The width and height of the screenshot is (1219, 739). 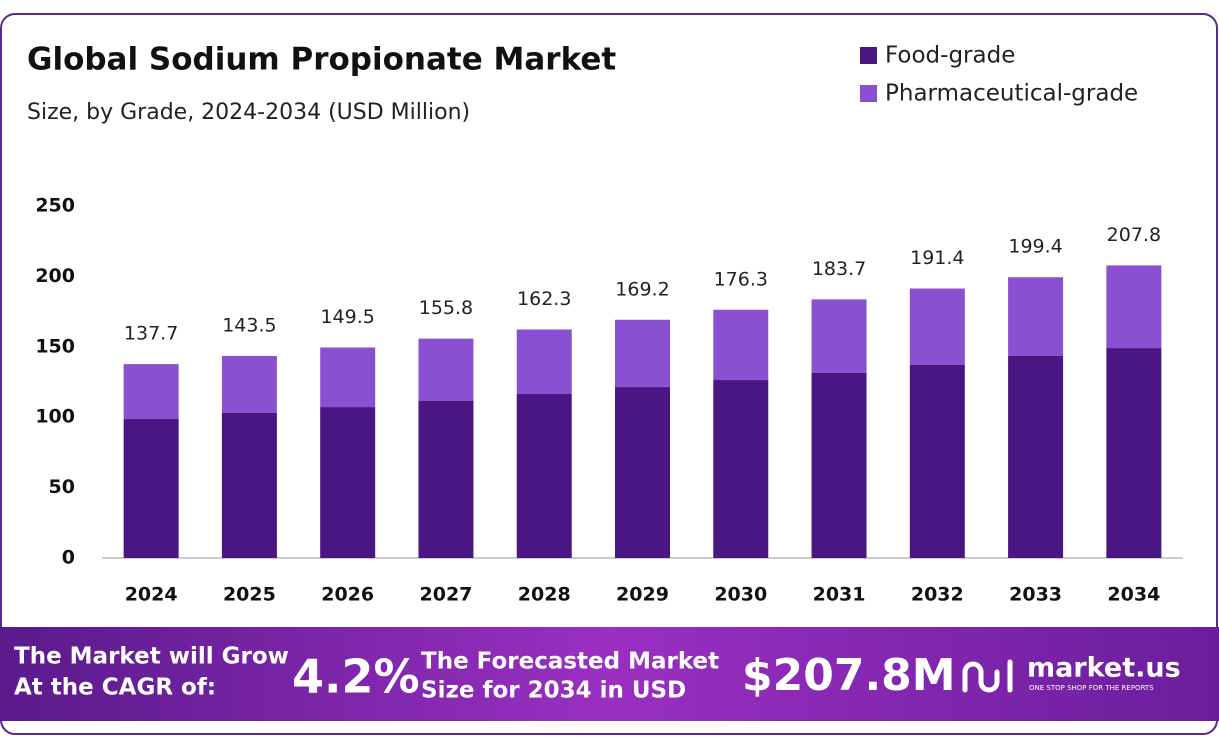 What do you see at coordinates (115, 688) in the screenshot?
I see `footer-text: At the CAGR of:` at bounding box center [115, 688].